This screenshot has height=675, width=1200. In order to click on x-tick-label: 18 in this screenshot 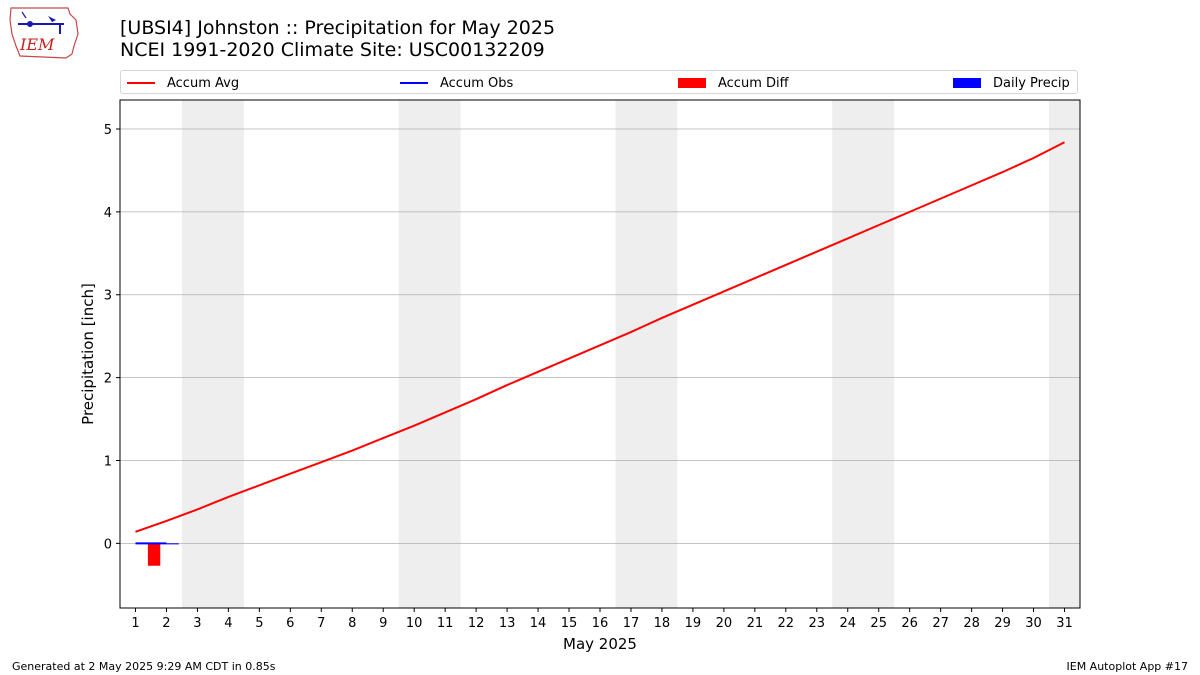, I will do `click(662, 623)`.